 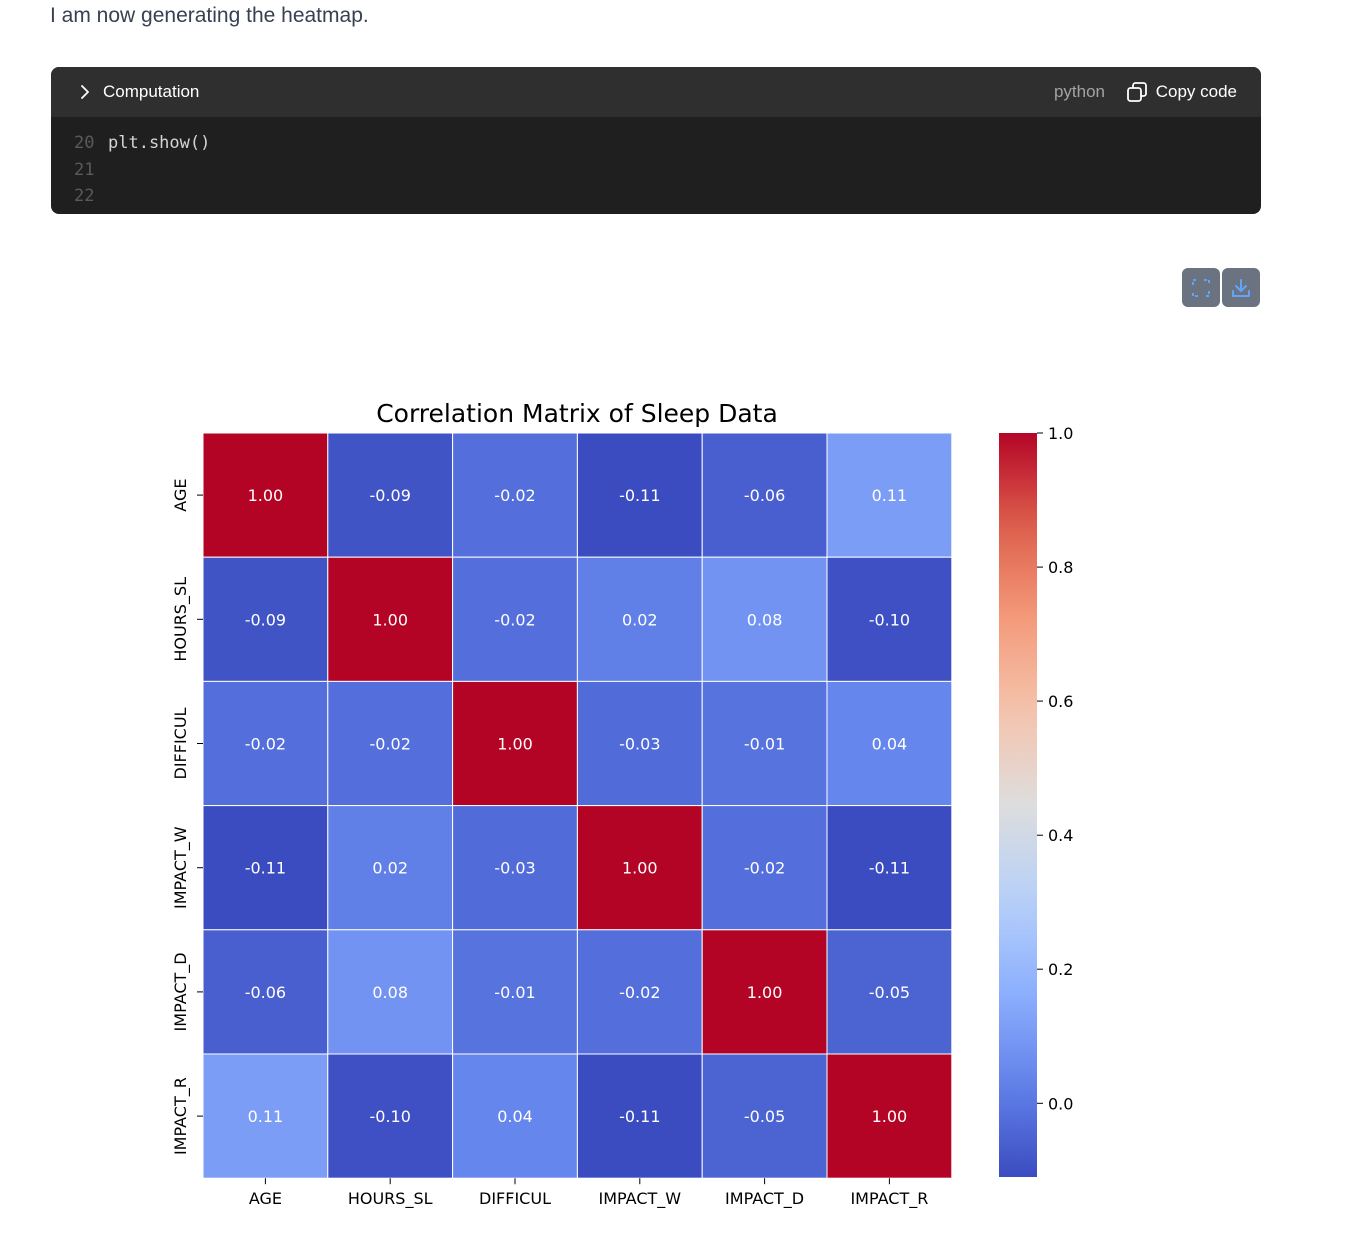 I want to click on colorbar-tick-label: 0.2, so click(x=1060, y=969).